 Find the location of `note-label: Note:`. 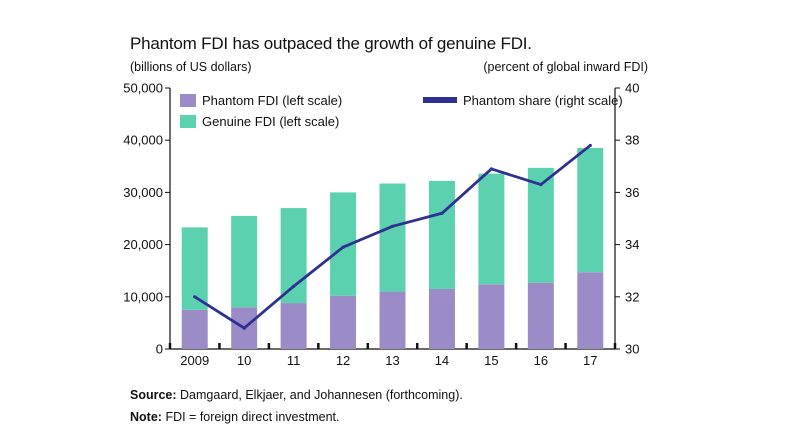

note-label: Note: is located at coordinates (146, 417).